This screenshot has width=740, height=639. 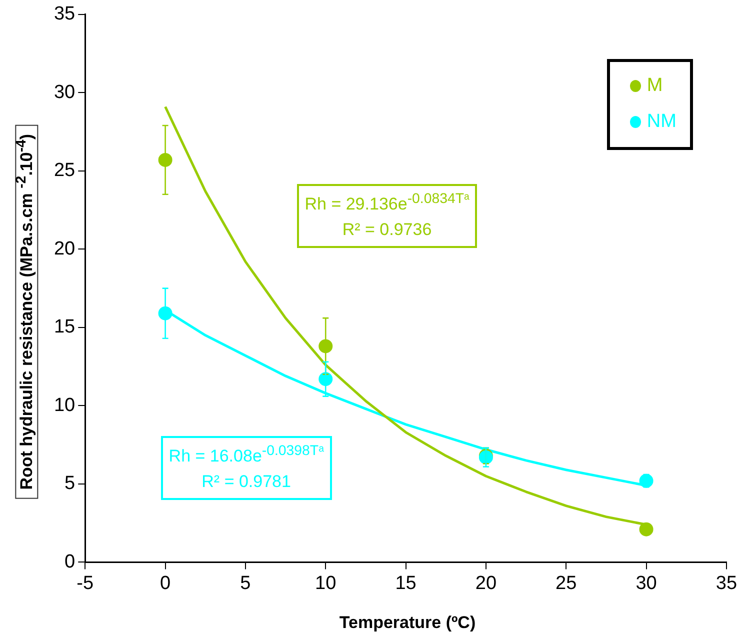 What do you see at coordinates (646, 529) in the screenshot?
I see `point` at bounding box center [646, 529].